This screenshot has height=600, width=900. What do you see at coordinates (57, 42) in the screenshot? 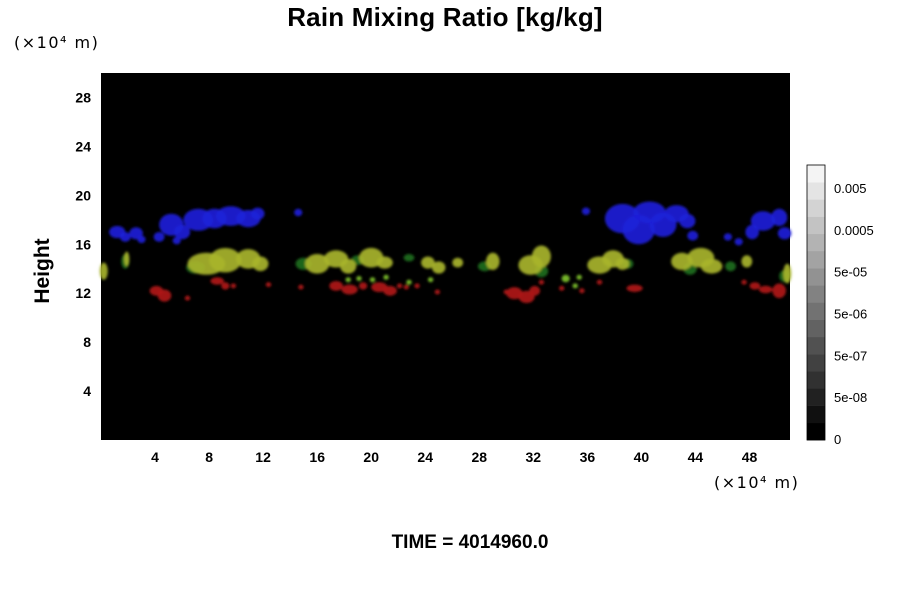
I see `y-axis-unit: (×10⁴ m)` at bounding box center [57, 42].